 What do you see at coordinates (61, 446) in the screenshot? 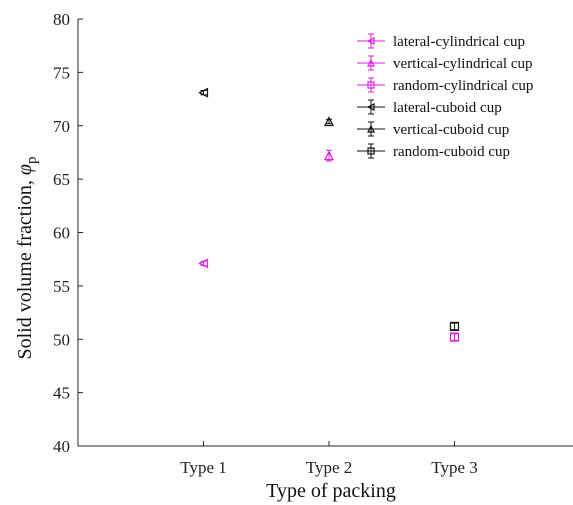
I see `y-tick-label: 40` at bounding box center [61, 446].